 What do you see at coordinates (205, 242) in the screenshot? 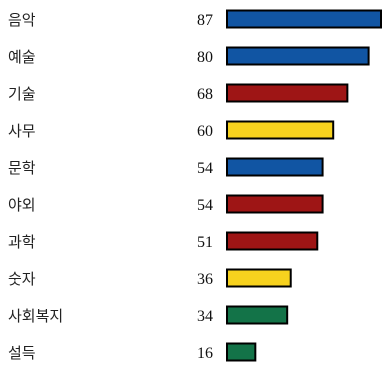
I see `value-label: 51` at bounding box center [205, 242].